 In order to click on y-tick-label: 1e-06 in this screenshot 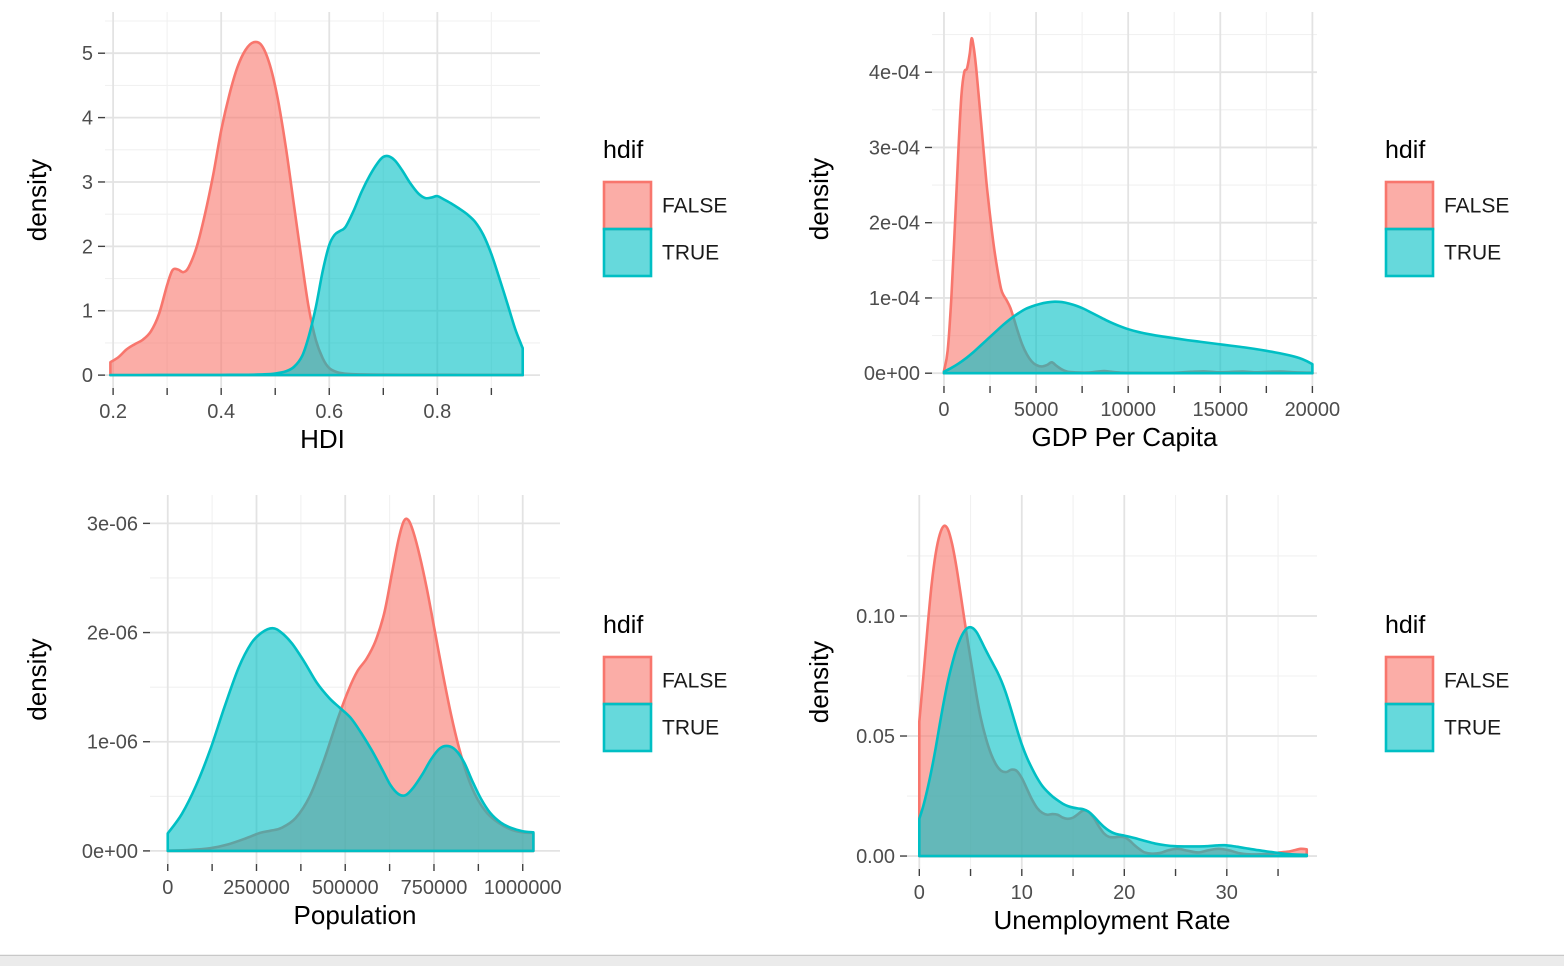, I will do `click(112, 743)`.